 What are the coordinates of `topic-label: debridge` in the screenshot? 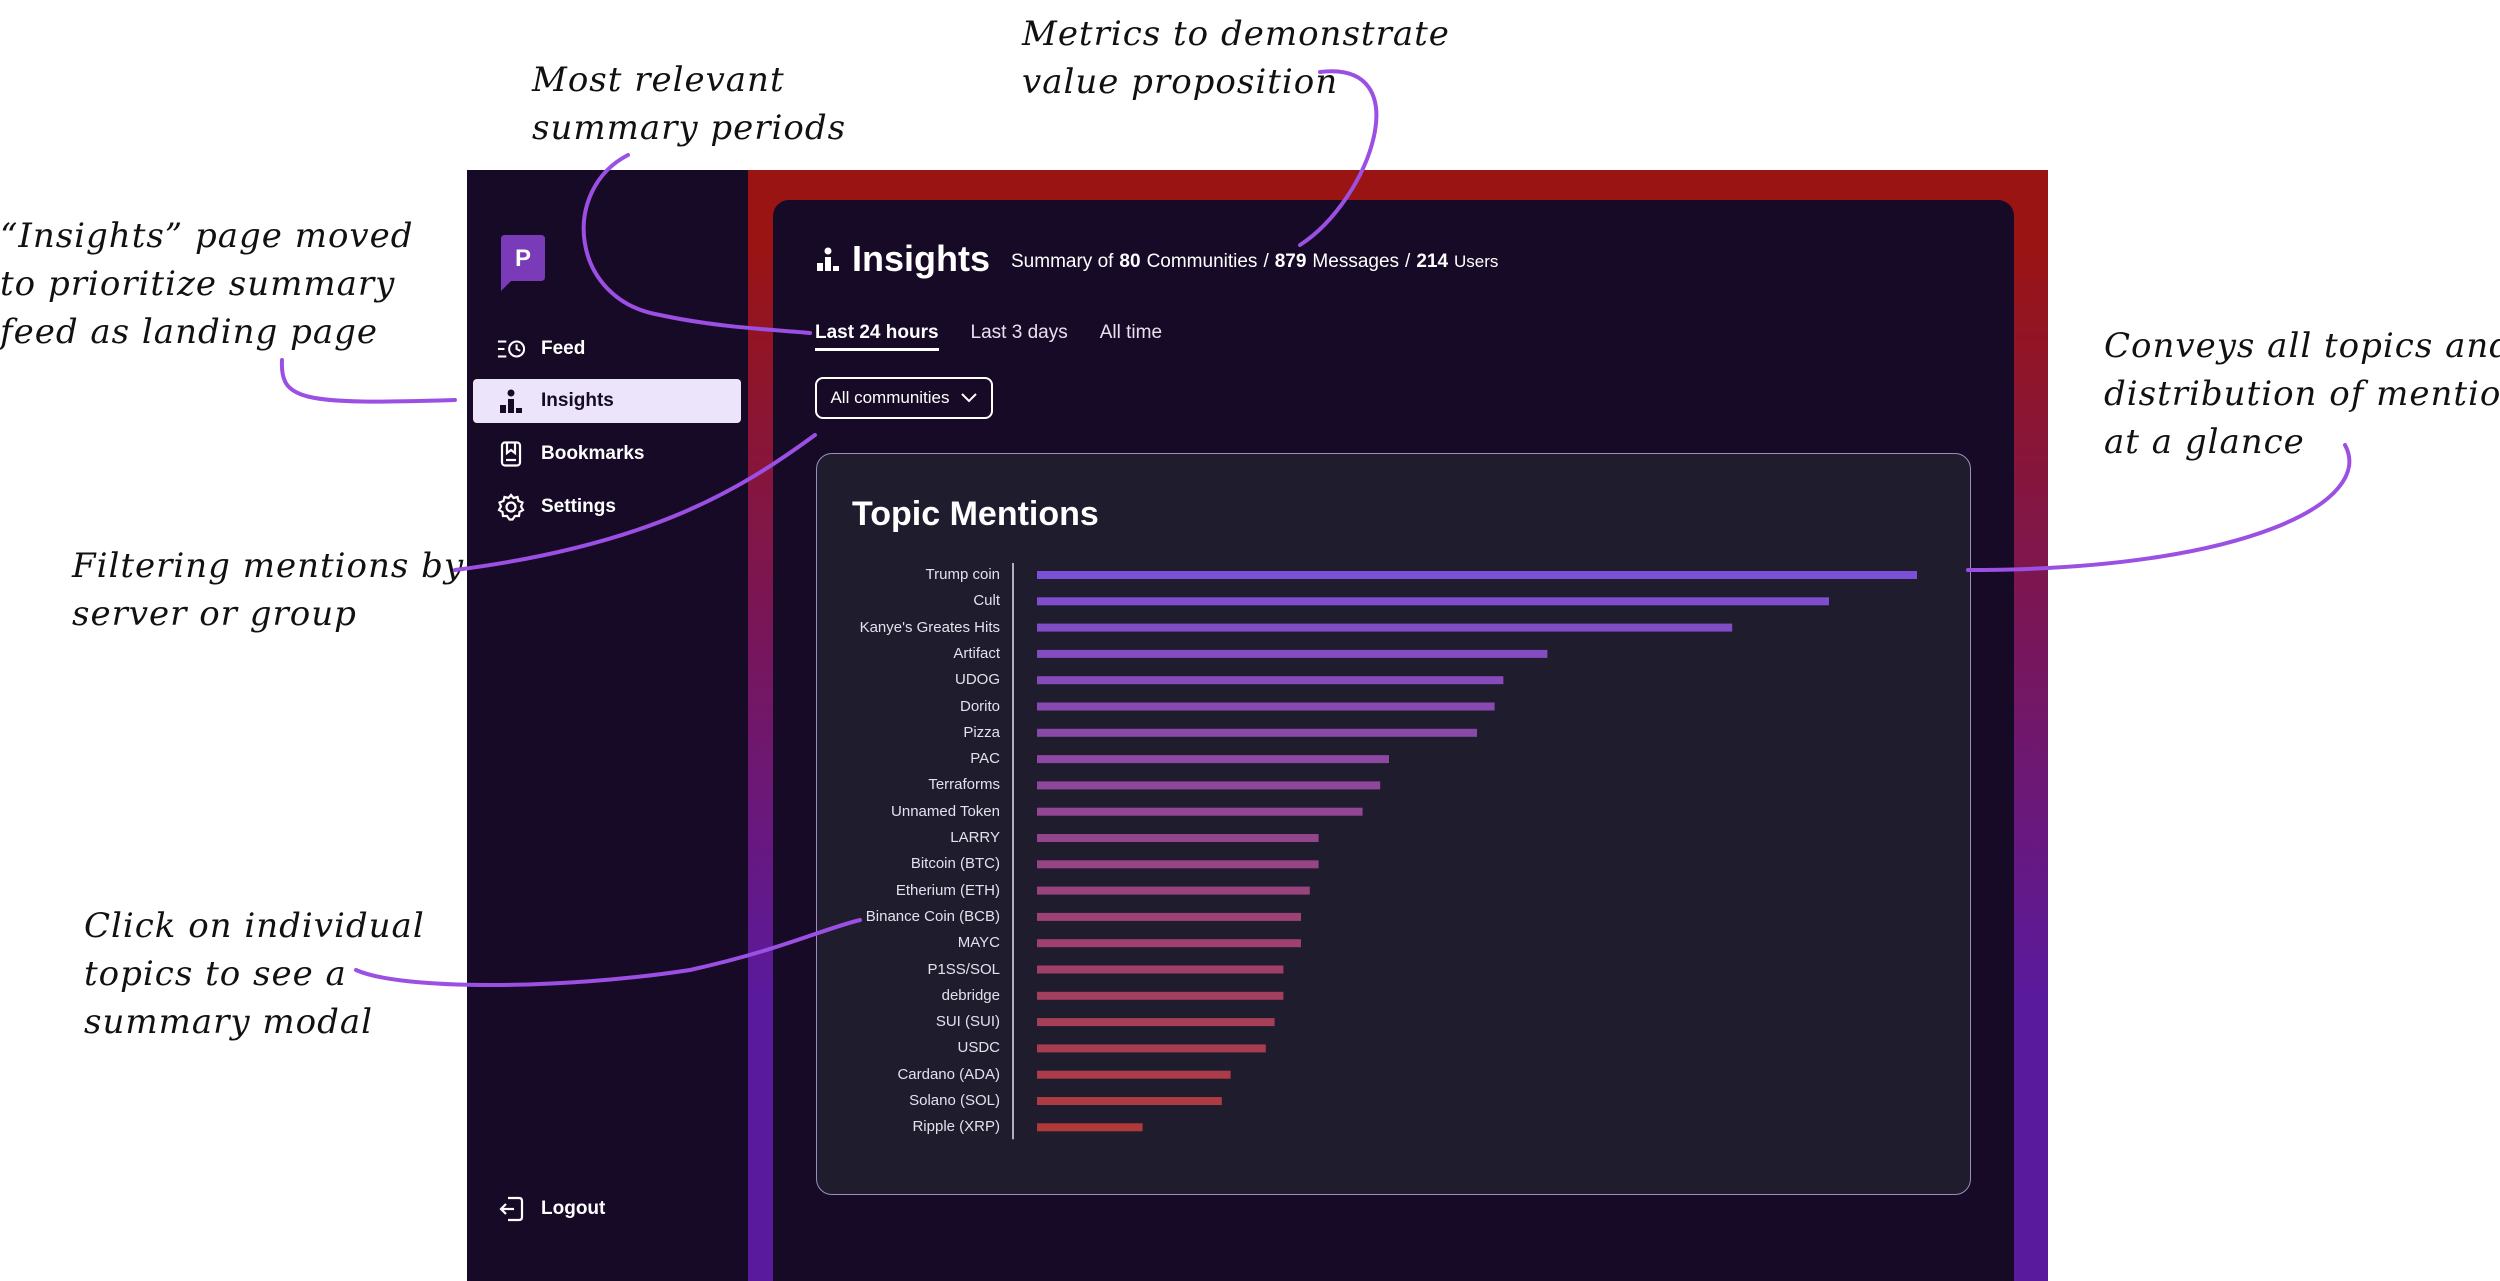 It's located at (970, 995).